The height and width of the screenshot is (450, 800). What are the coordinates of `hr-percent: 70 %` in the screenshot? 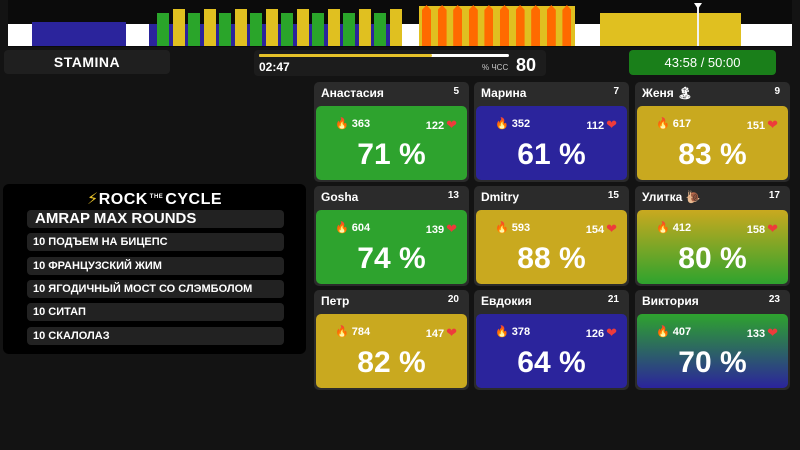 It's located at (712, 362).